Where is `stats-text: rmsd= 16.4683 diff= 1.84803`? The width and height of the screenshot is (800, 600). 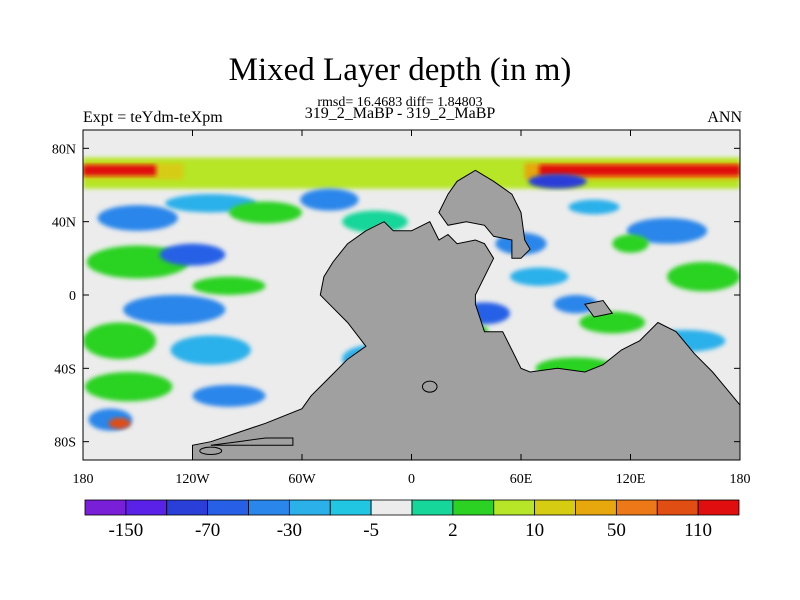
stats-text: rmsd= 16.4683 diff= 1.84803 is located at coordinates (400, 102).